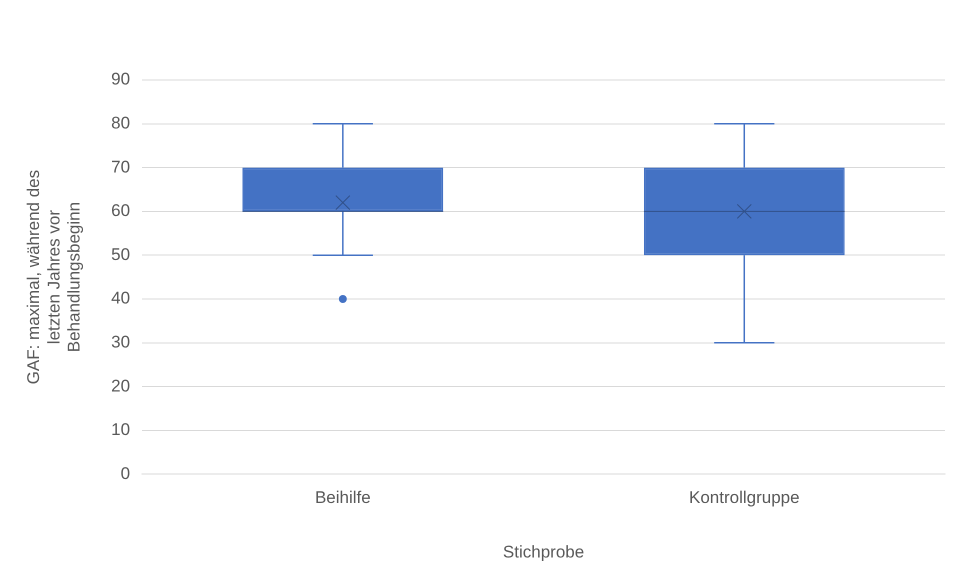 The width and height of the screenshot is (957, 577). I want to click on y-tick-label: 80, so click(120, 122).